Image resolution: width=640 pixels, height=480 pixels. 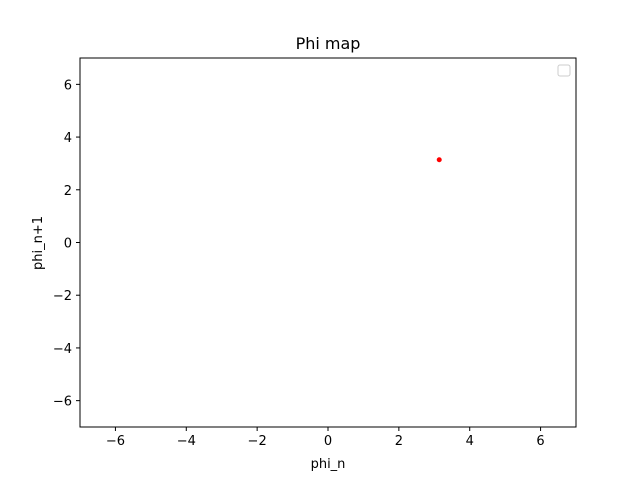 What do you see at coordinates (257, 441) in the screenshot?
I see `x-tick-label-2: −2` at bounding box center [257, 441].